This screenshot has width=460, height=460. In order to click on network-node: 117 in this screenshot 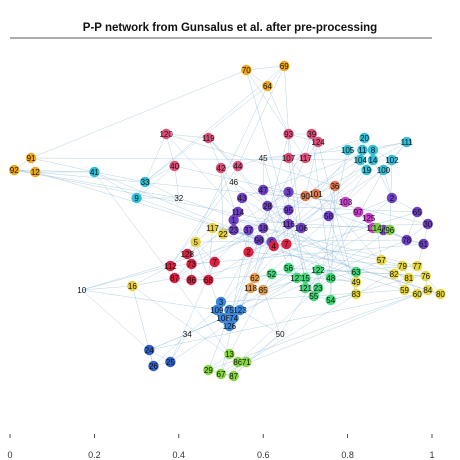, I will do `click(305, 158)`.